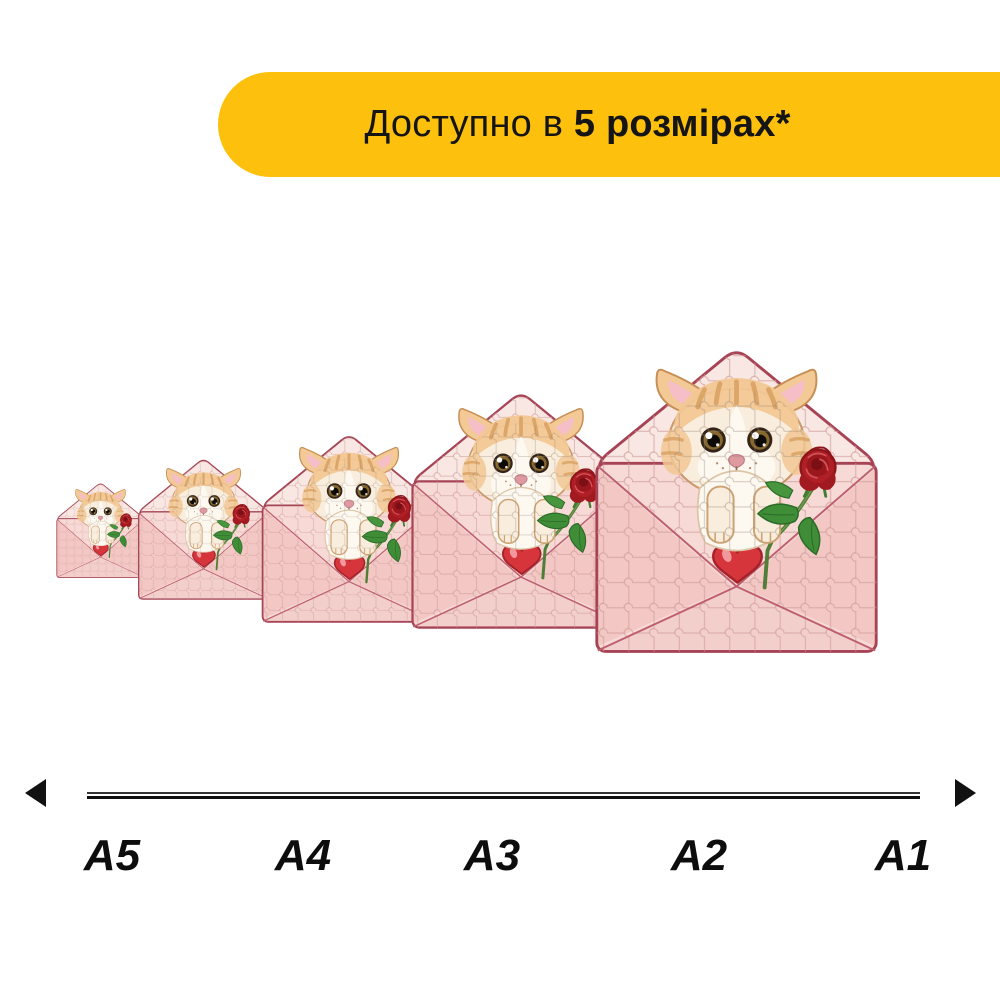 This screenshot has width=1000, height=1000. What do you see at coordinates (492, 855) in the screenshot?
I see `size-label-a3: A3` at bounding box center [492, 855].